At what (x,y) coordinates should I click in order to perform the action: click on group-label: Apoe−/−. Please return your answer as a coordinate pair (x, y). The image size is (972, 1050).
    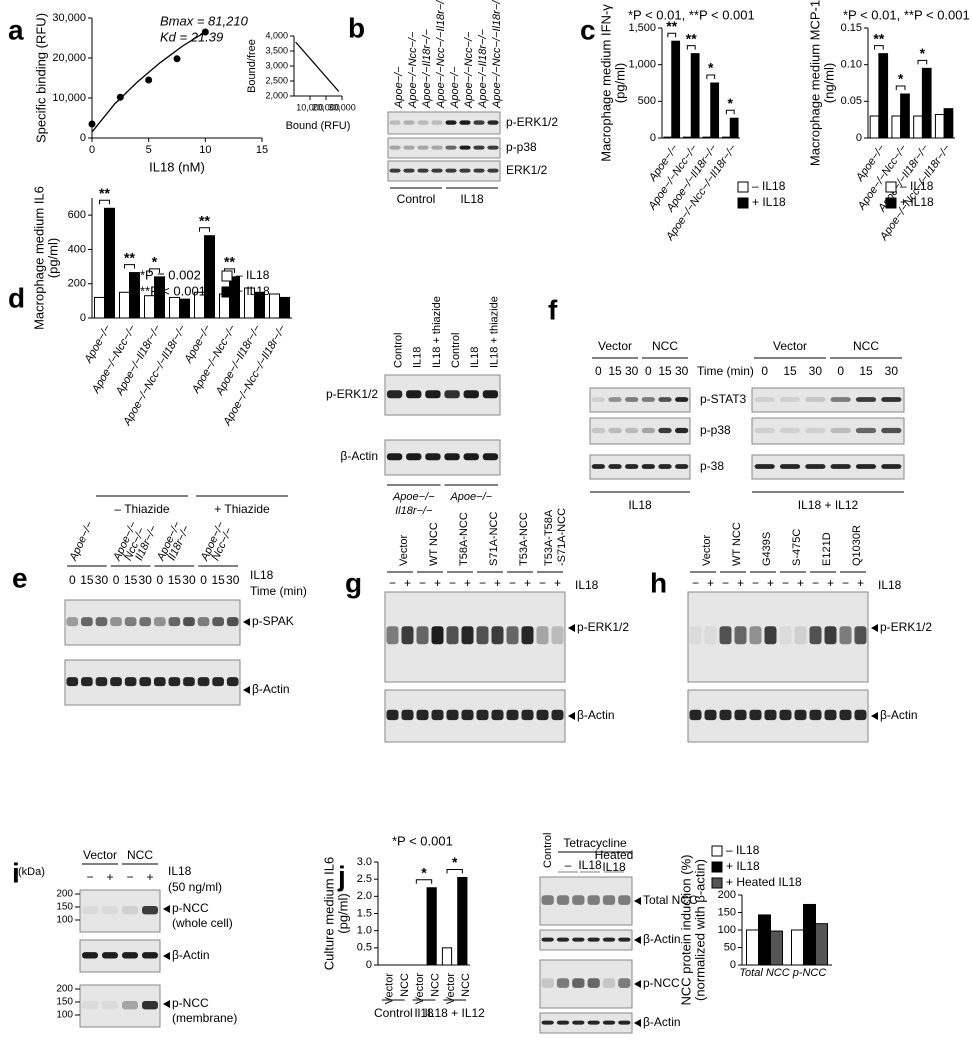
    Looking at the image, I should click on (413, 497).